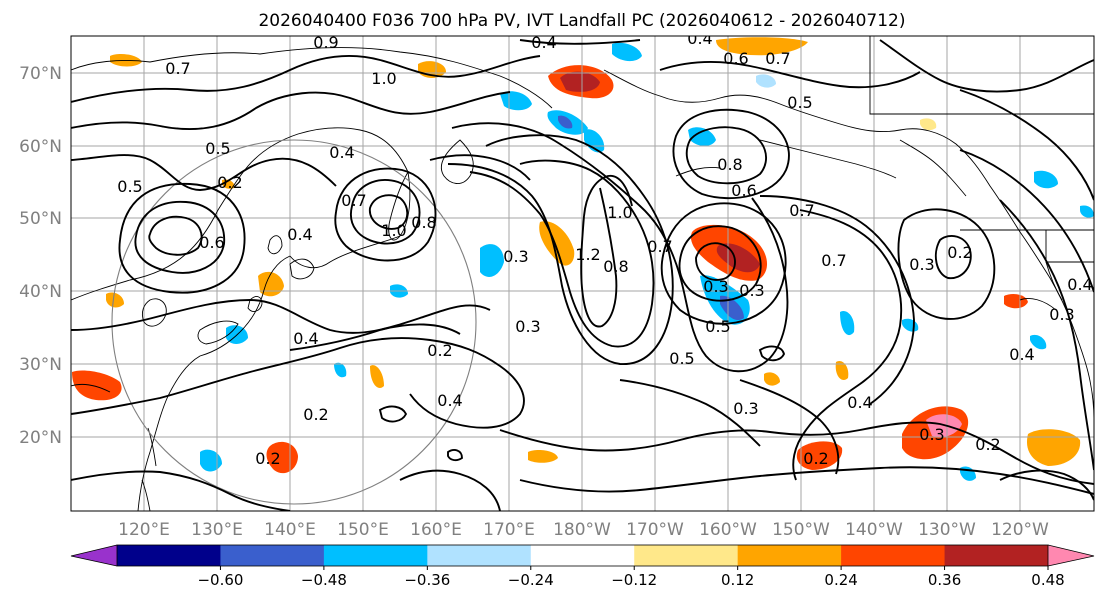 The height and width of the screenshot is (604, 1105). What do you see at coordinates (1020, 530) in the screenshot?
I see `lon-label: 120°W` at bounding box center [1020, 530].